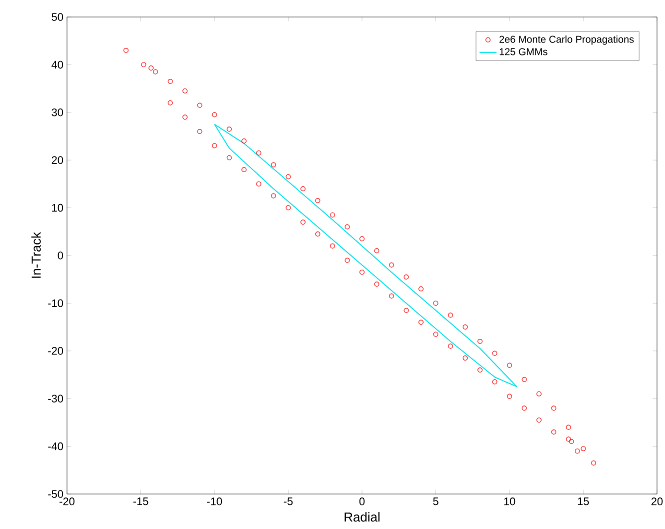 The image size is (665, 529). Describe the element at coordinates (56, 446) in the screenshot. I see `y-tick-label: -40` at that location.